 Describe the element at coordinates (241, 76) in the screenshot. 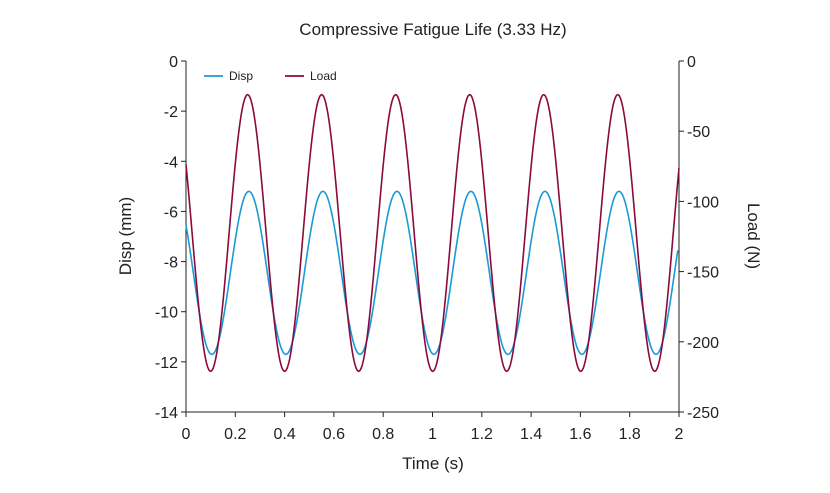

I see `legend-label-disp: Disp` at that location.